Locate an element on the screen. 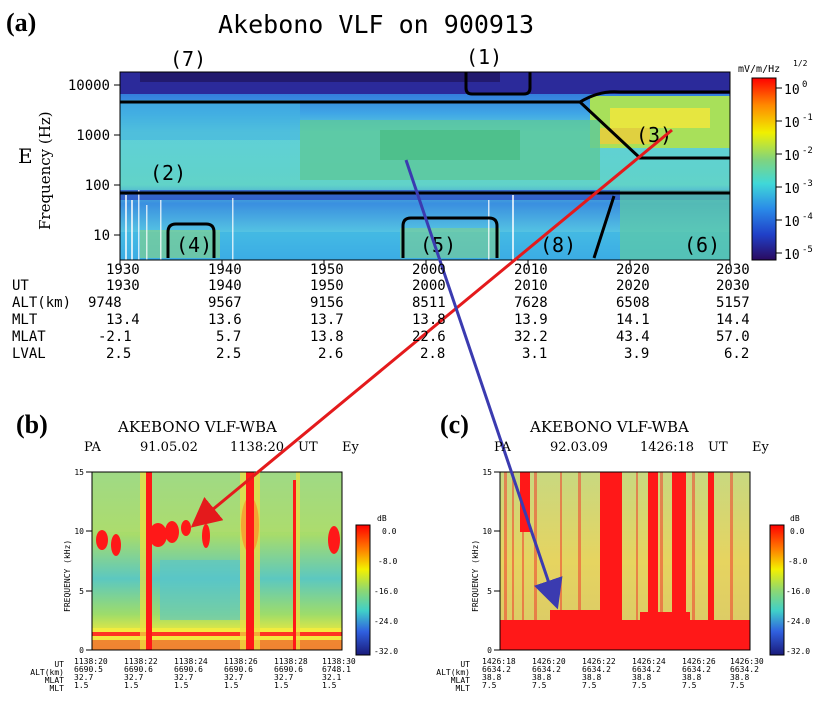 The height and width of the screenshot is (707, 814). region-label-4: (4) is located at coordinates (194, 245).